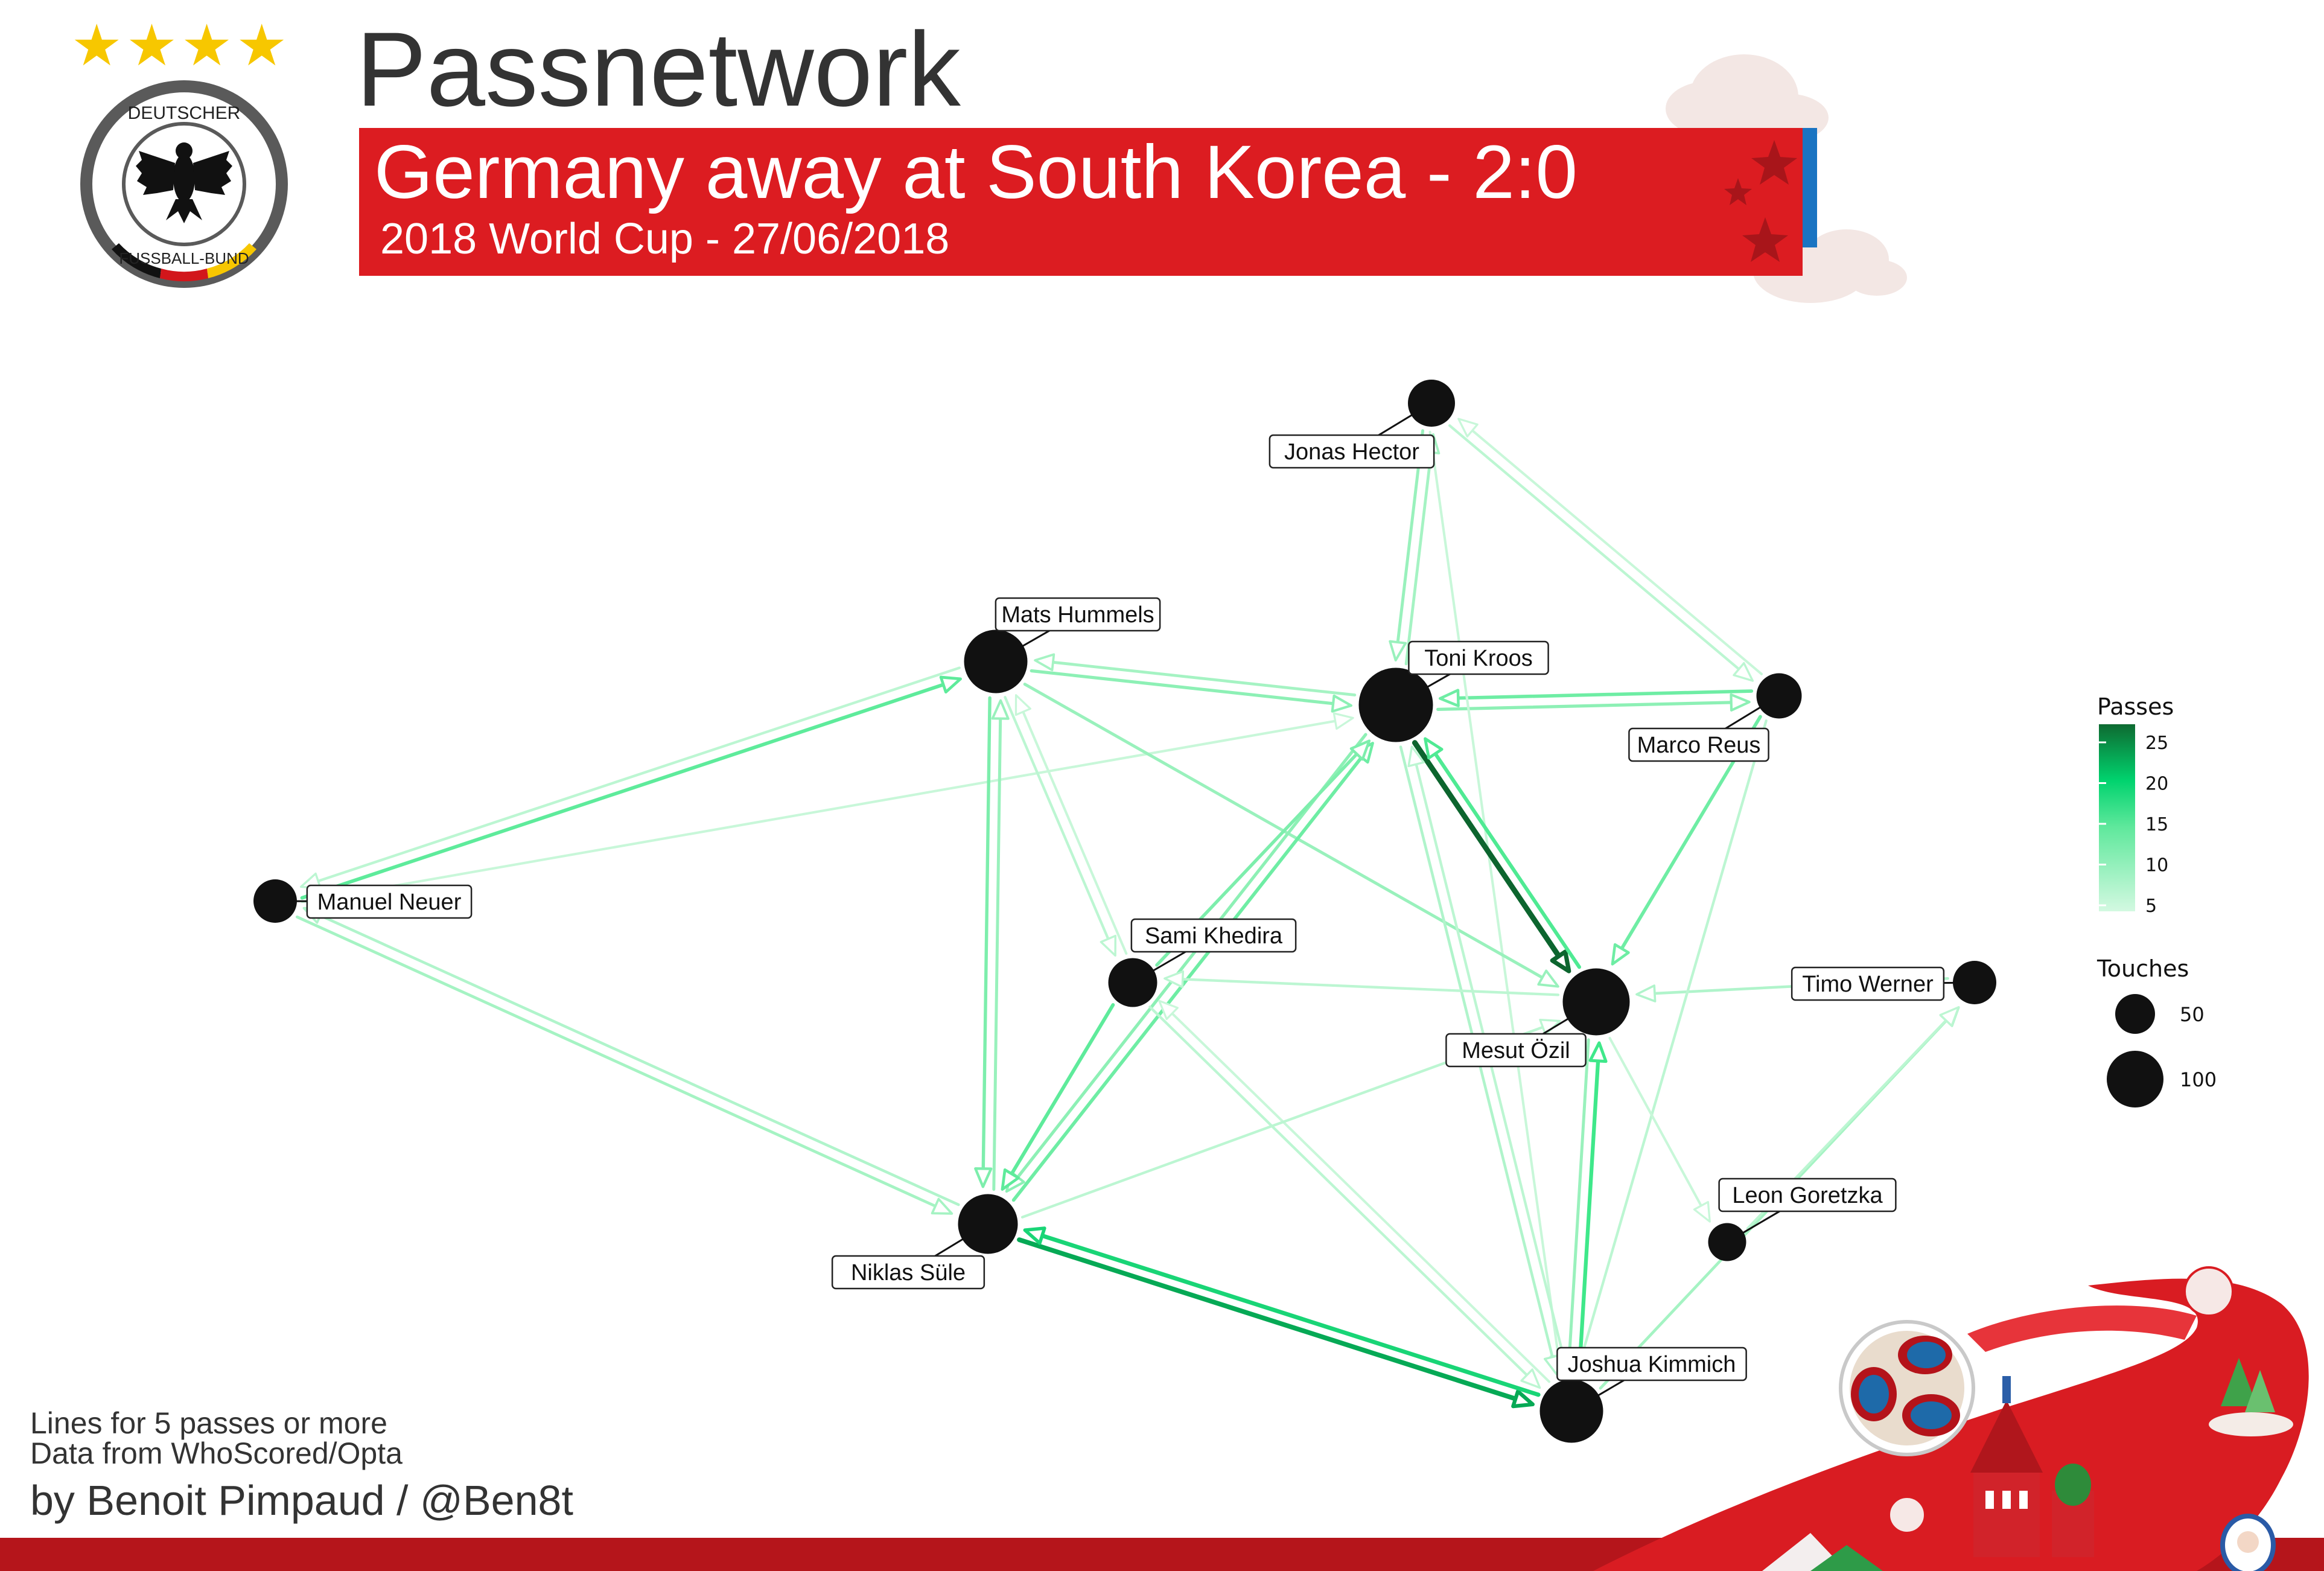 The width and height of the screenshot is (2324, 1571). I want to click on pass-edge-joshua-kimmich-to-sami-khedira, so click(1358, 1195).